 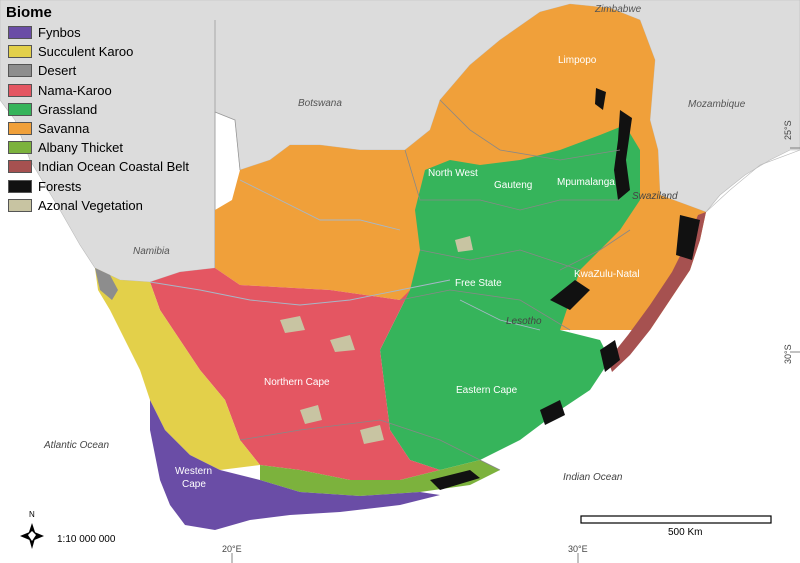 I want to click on biome-succulent-karoo, so click(x=177, y=369).